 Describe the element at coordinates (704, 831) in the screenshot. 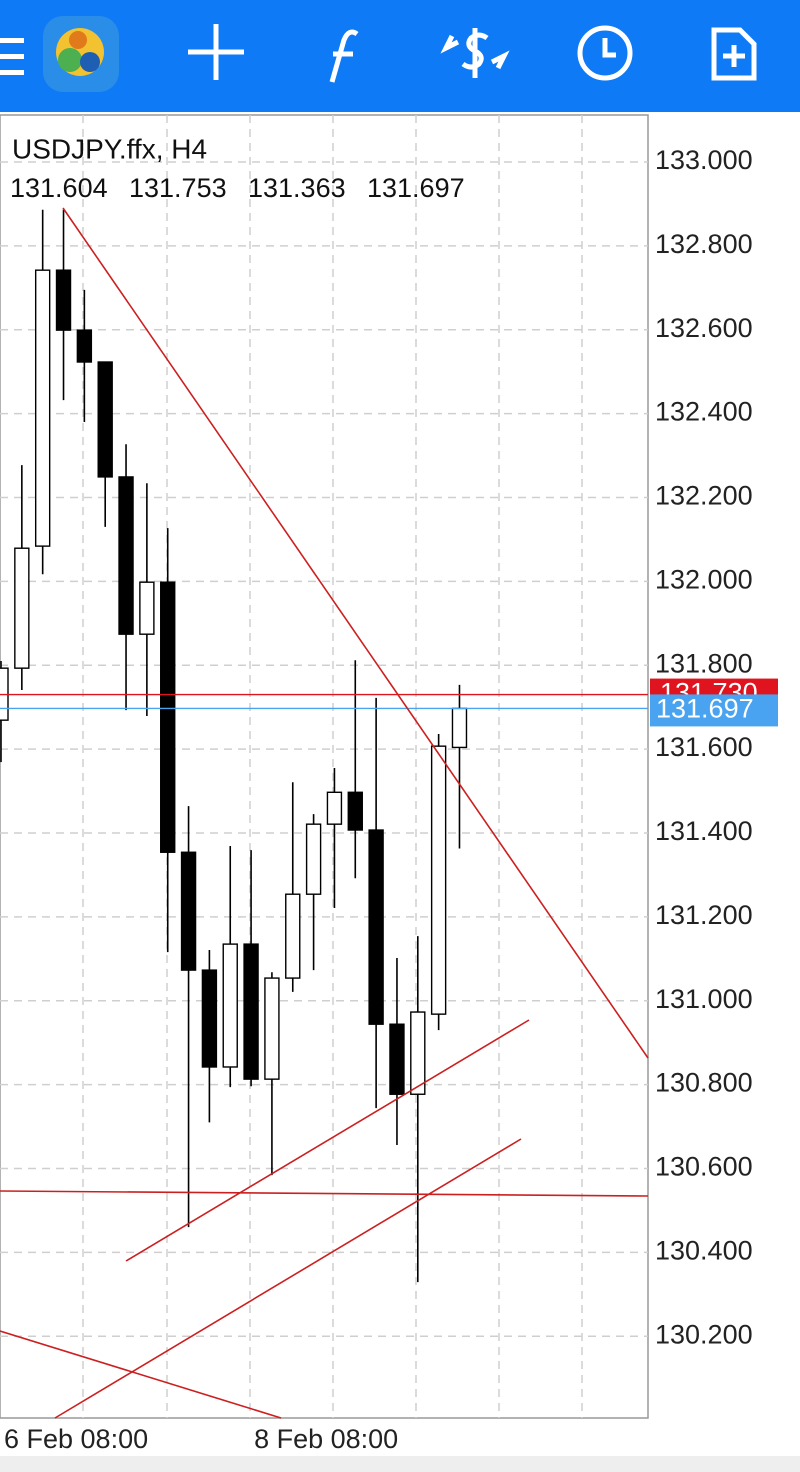

I see `y-tick-label: 131.400` at that location.